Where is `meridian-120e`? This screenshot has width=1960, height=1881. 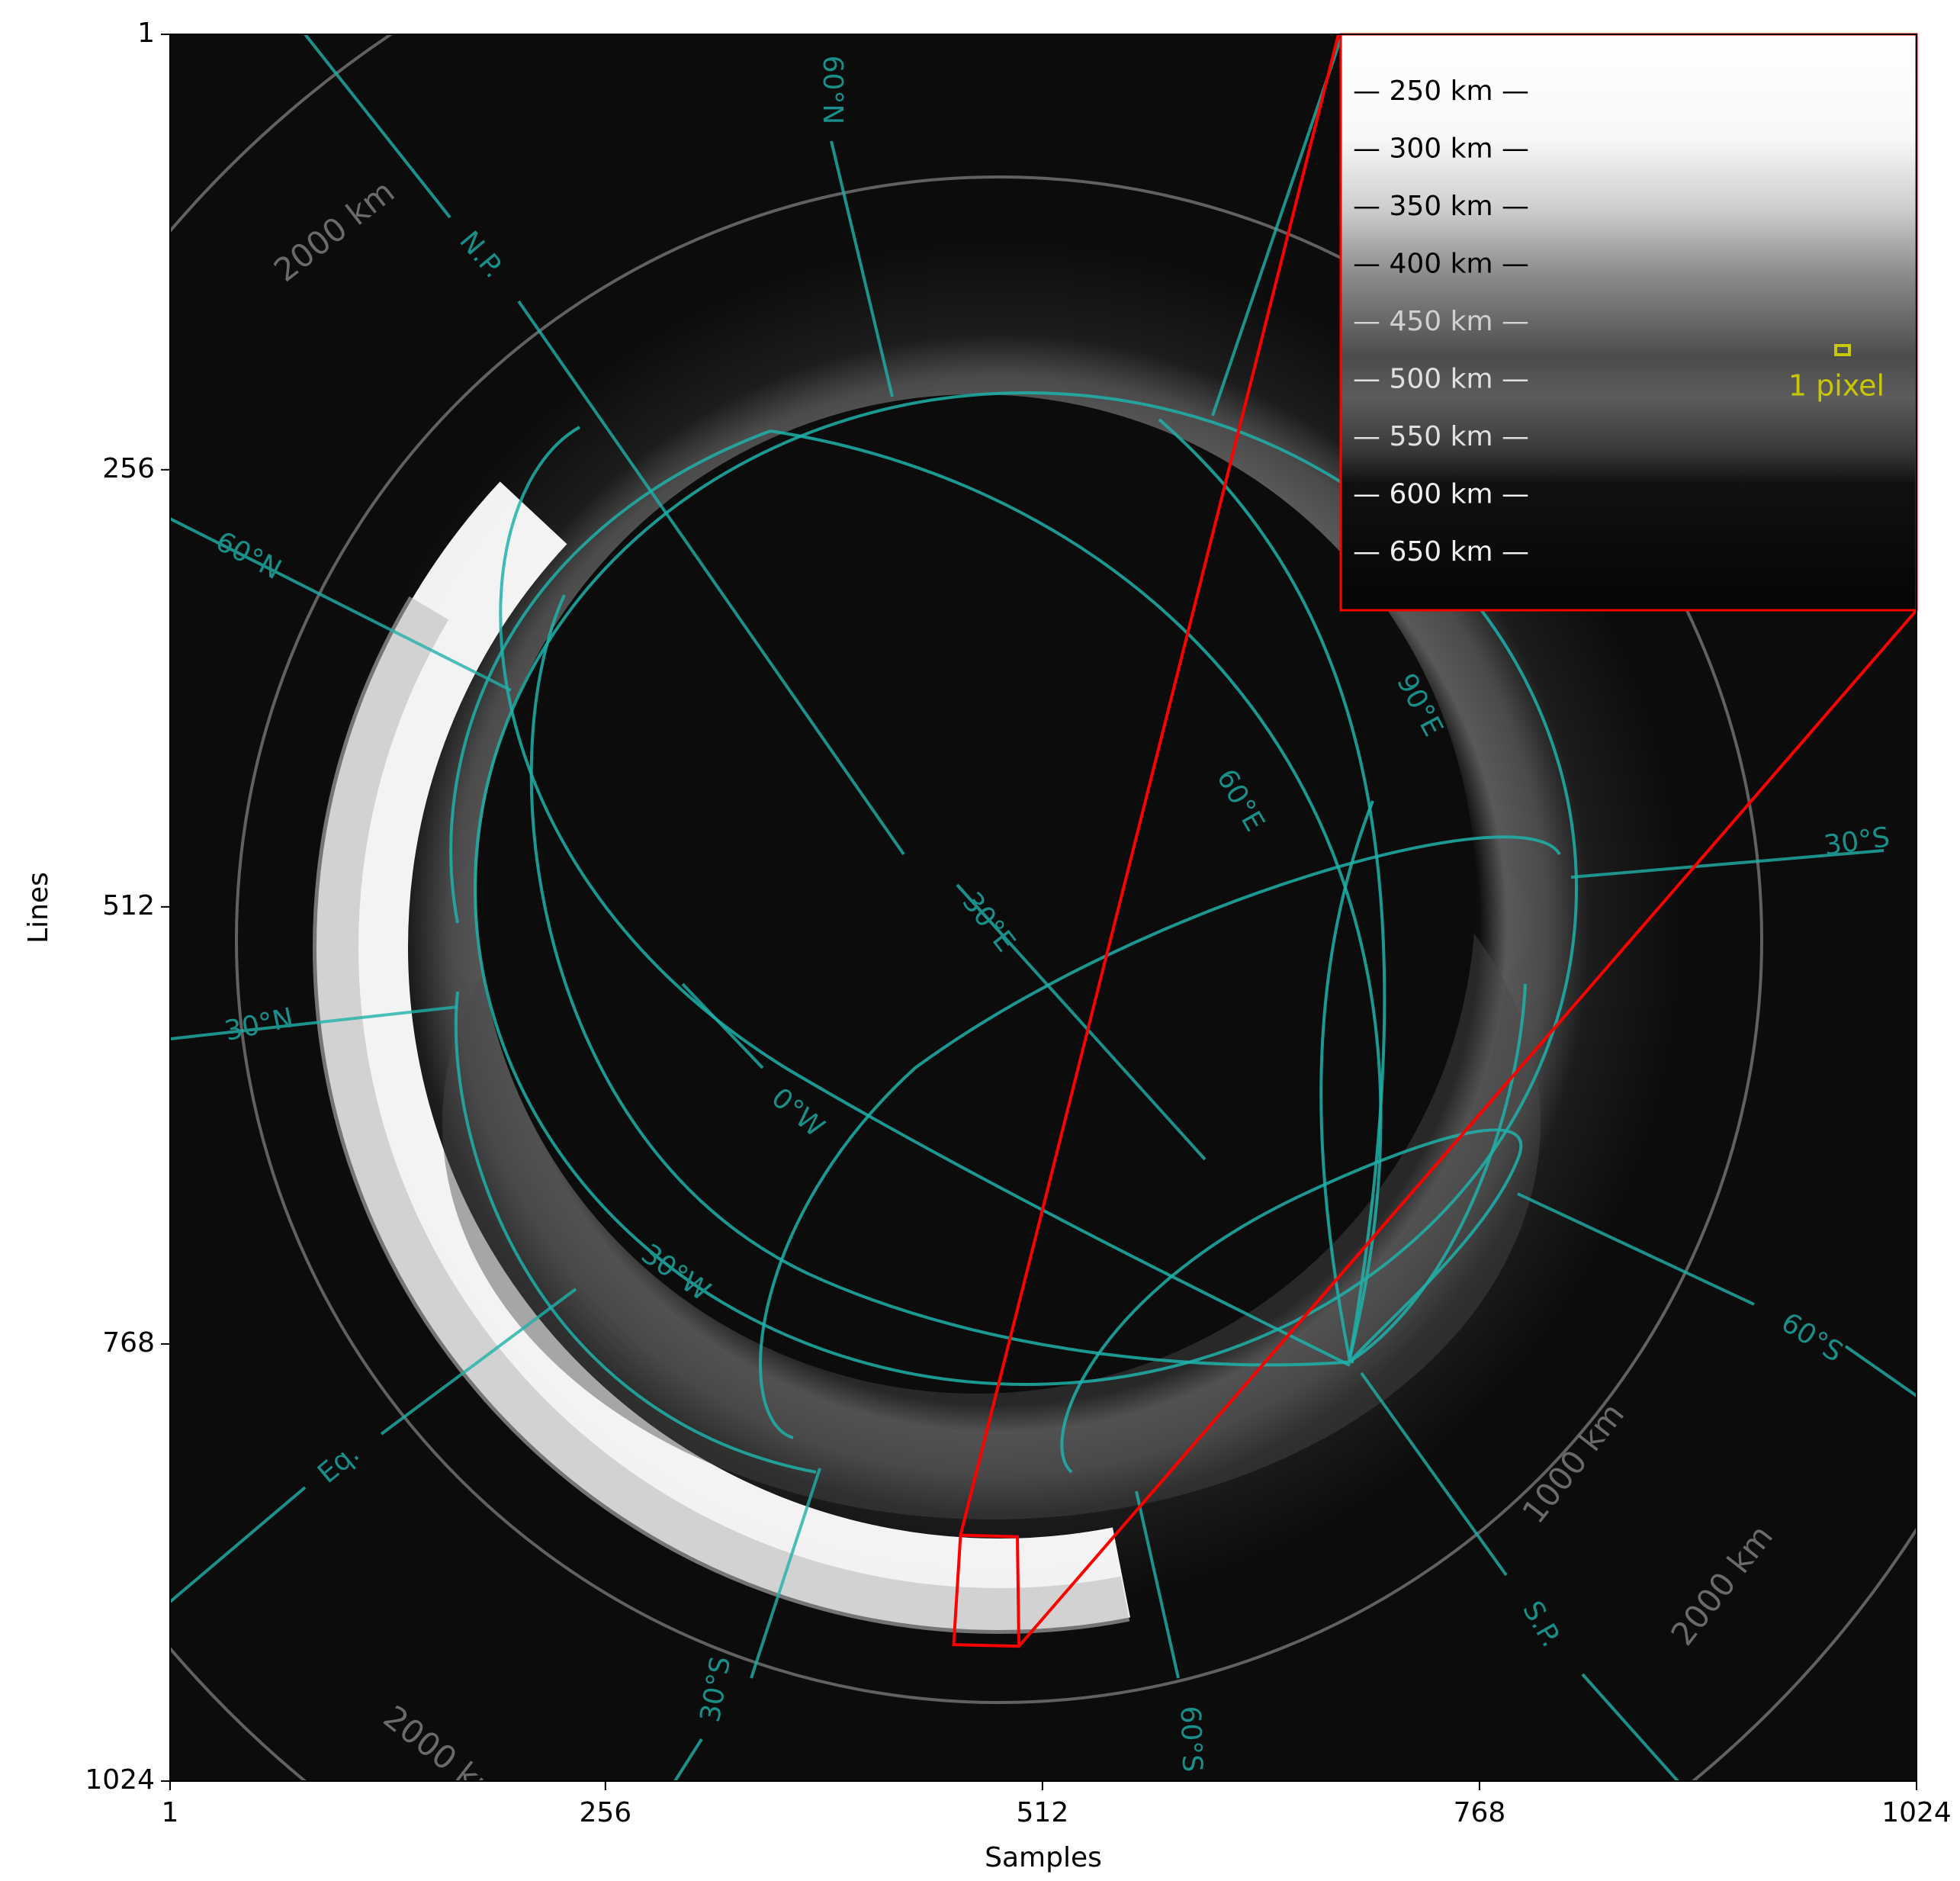
meridian-120e is located at coordinates (1437, 1173).